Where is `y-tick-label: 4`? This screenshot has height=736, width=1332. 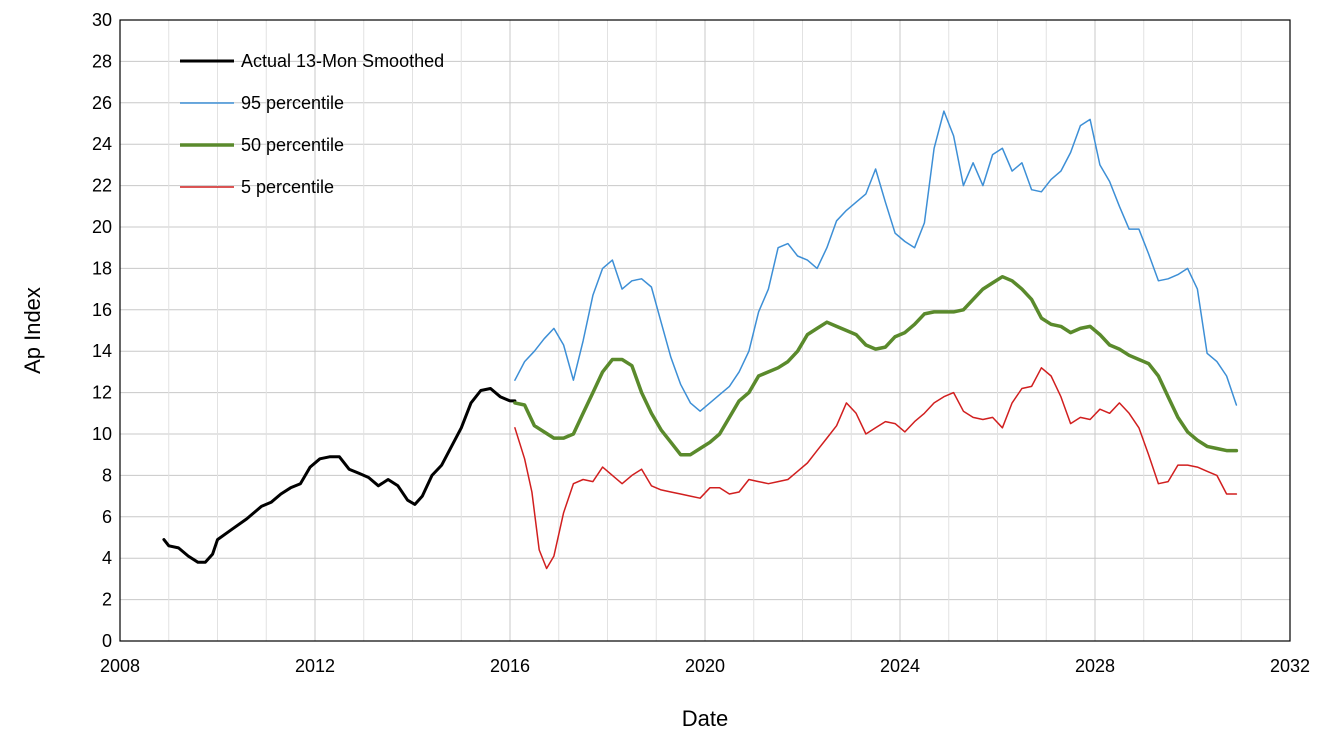
y-tick-label: 4 is located at coordinates (107, 558).